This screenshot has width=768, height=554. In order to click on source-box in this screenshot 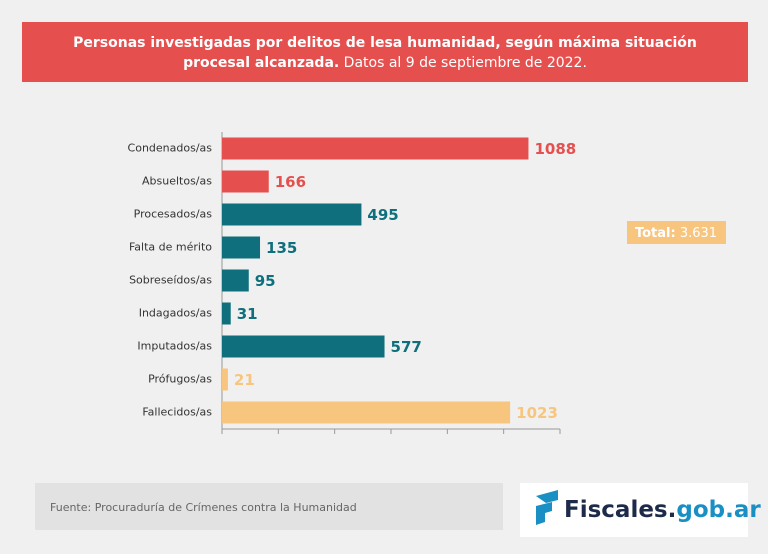, I will do `click(269, 506)`.